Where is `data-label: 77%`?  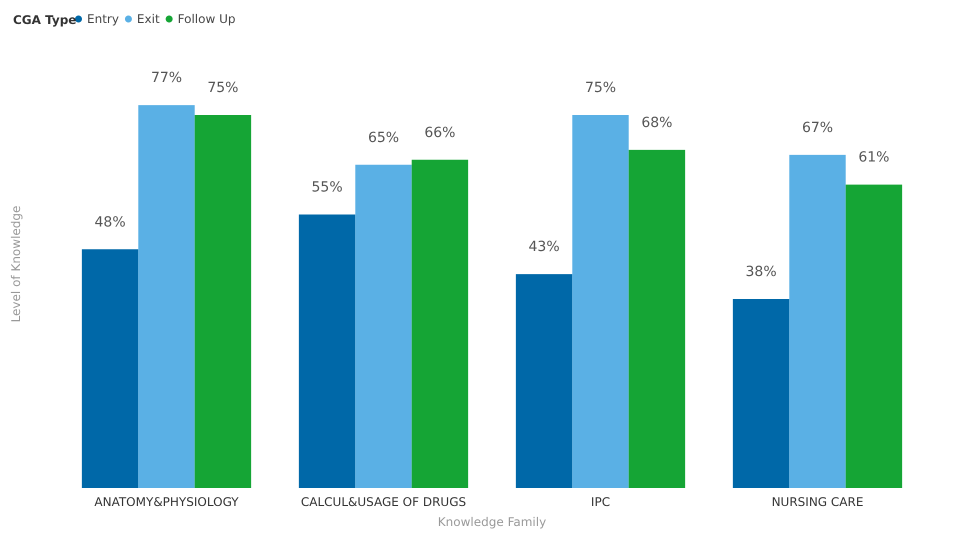
data-label: 77% is located at coordinates (166, 78).